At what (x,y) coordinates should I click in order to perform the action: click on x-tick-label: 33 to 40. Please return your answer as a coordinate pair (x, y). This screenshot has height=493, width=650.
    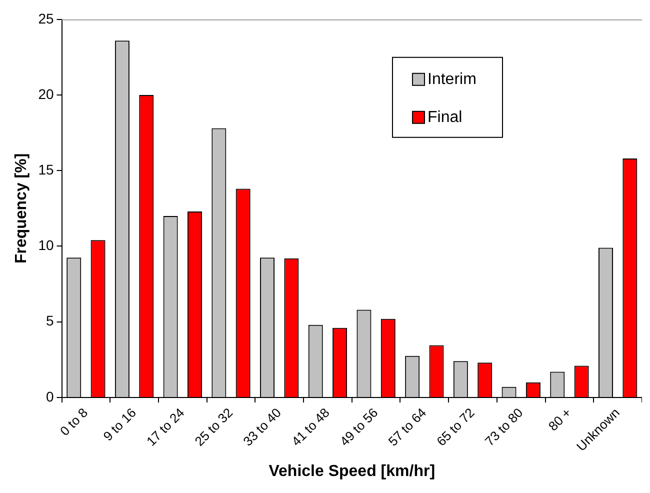
    Looking at the image, I should click on (262, 427).